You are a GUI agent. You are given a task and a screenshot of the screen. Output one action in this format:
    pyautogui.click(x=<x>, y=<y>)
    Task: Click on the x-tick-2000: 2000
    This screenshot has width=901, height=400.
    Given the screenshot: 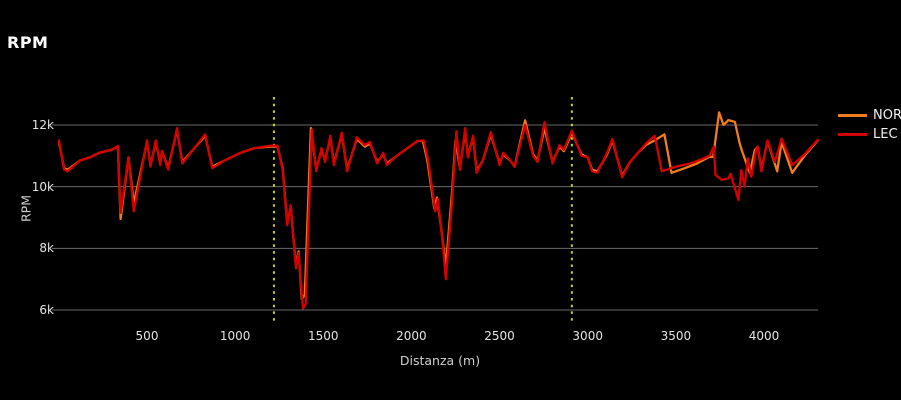 What is the action you would take?
    pyautogui.click(x=411, y=336)
    